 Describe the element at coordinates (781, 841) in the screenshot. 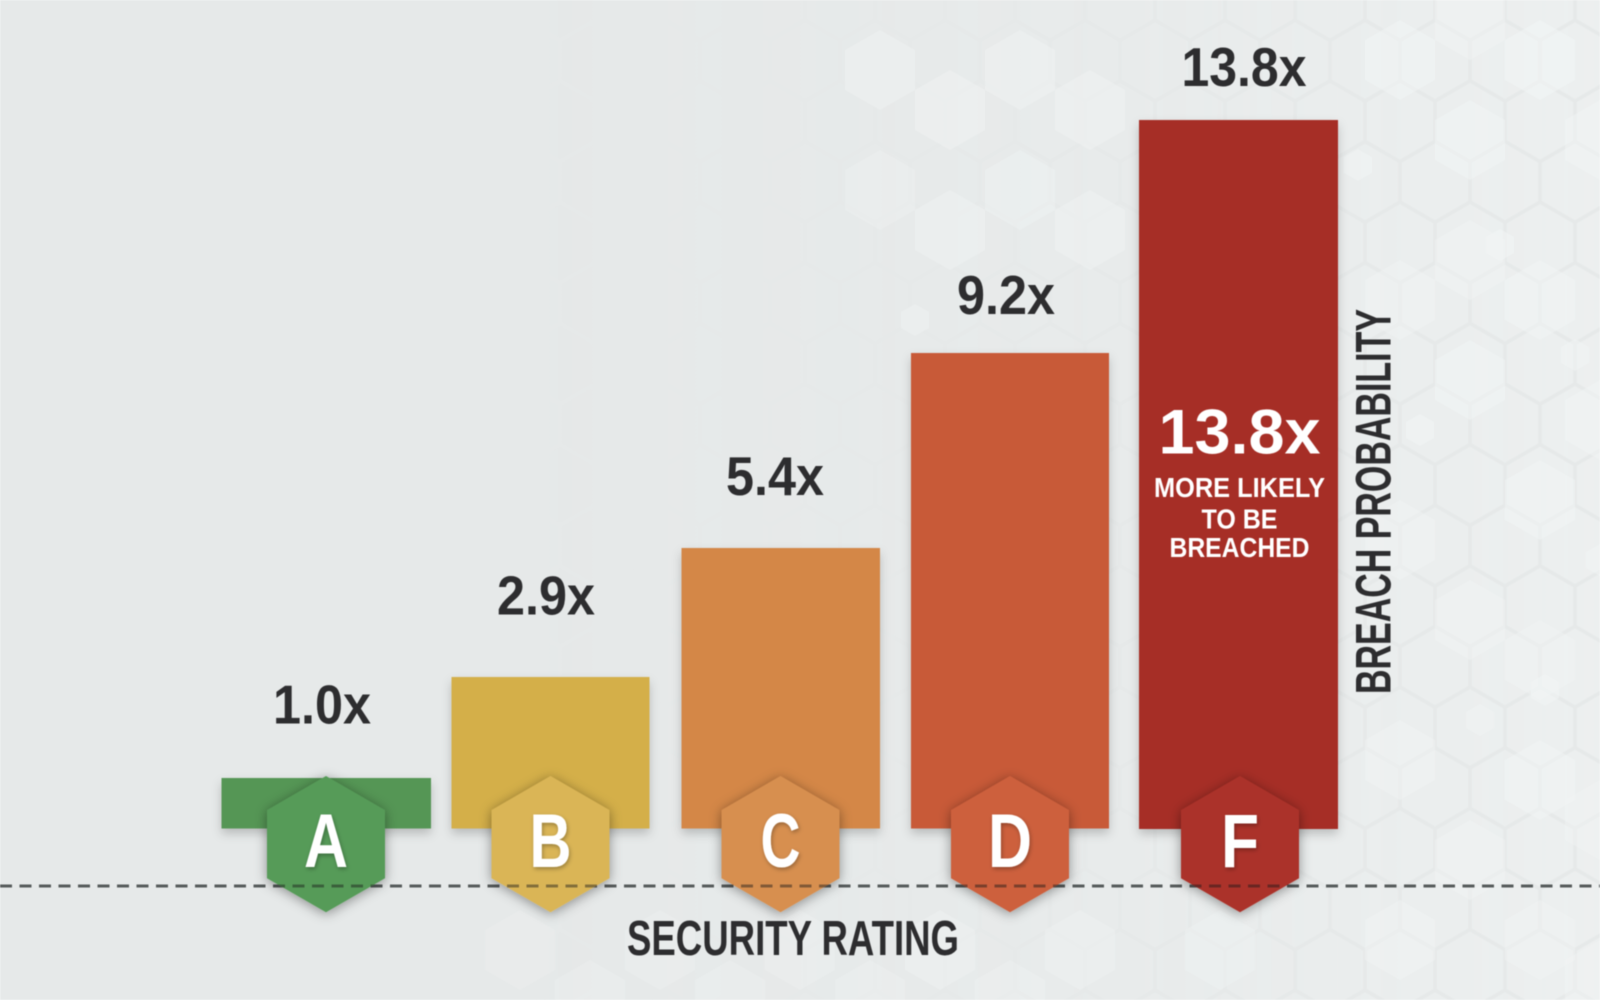

I see `svg-text: C` at that location.